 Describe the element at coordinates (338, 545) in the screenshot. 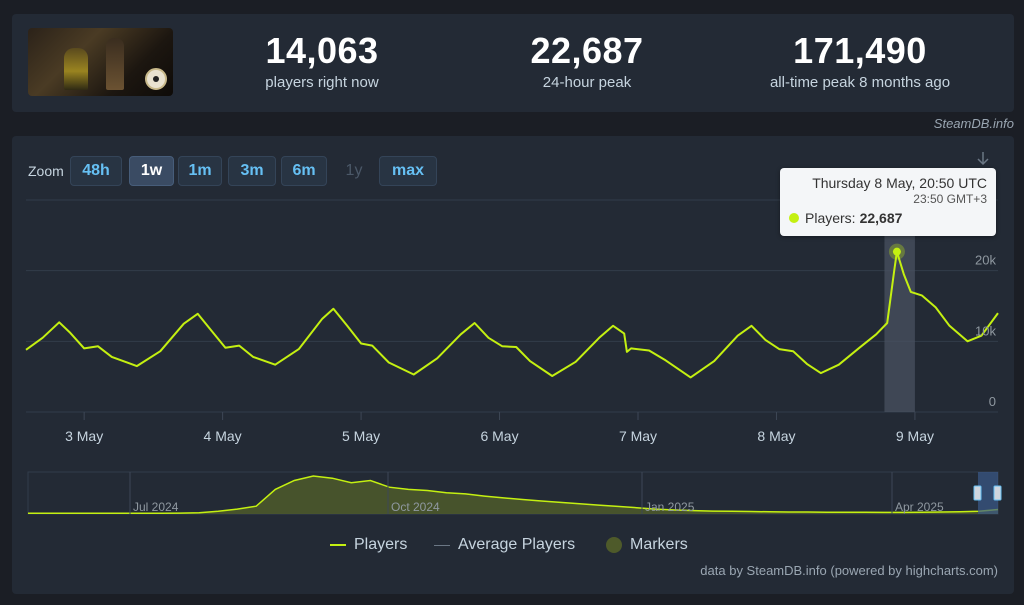

I see `legend-players-line-icon` at that location.